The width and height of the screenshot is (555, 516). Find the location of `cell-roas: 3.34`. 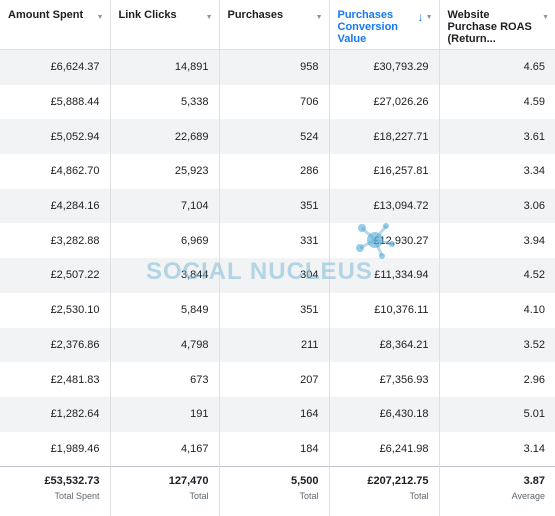

cell-roas: 3.34 is located at coordinates (534, 171).